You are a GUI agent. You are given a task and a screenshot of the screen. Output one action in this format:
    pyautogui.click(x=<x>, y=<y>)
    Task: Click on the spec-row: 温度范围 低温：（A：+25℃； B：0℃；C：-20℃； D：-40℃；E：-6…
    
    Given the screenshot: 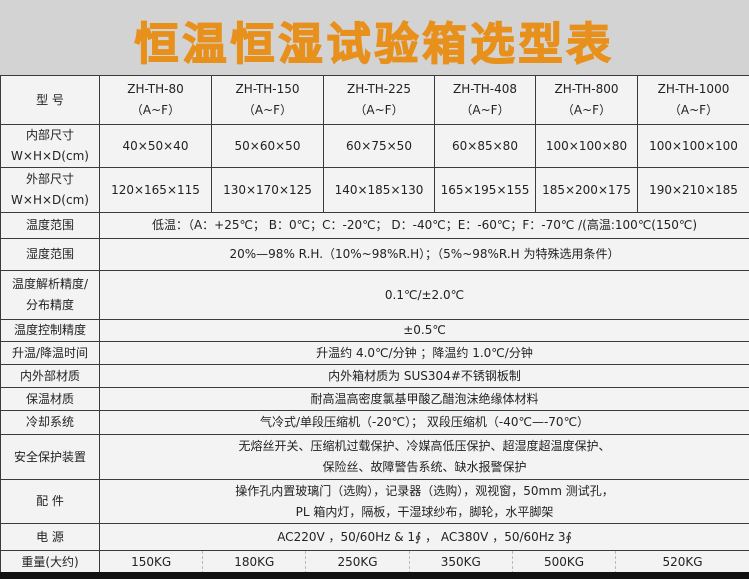 What is the action you would take?
    pyautogui.click(x=374, y=225)
    